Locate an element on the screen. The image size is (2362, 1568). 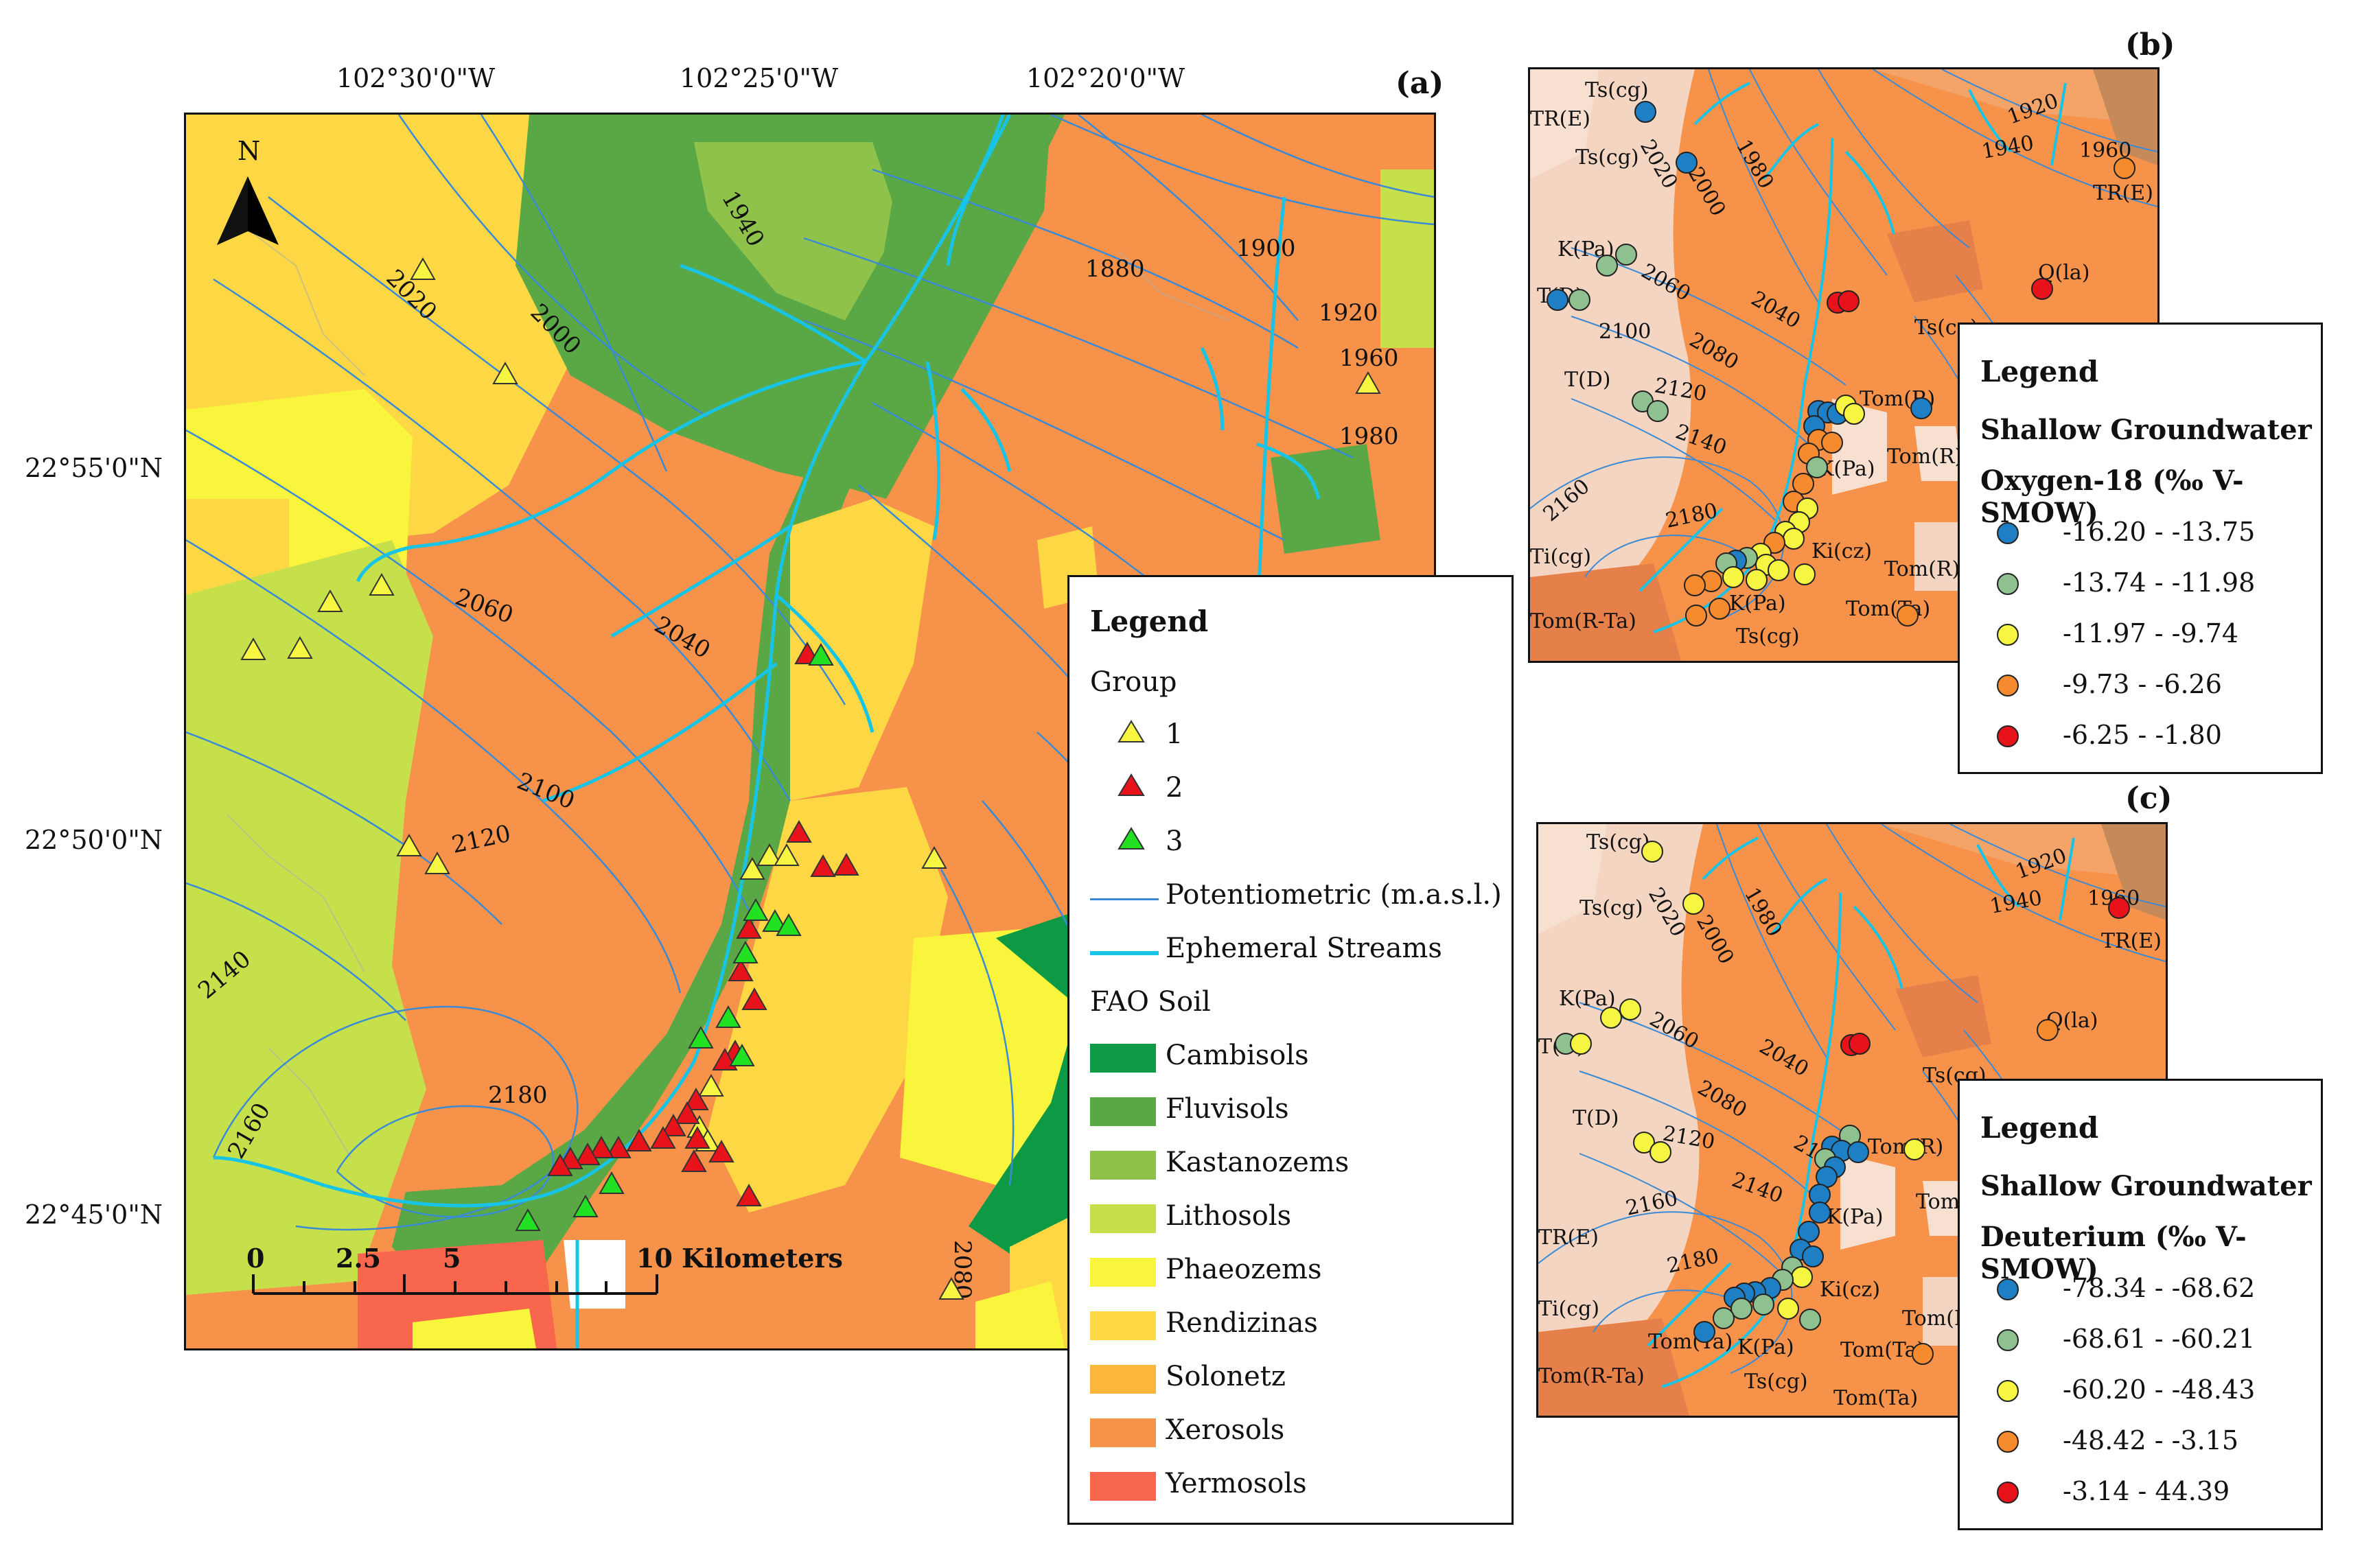
class-label: -48.42 - -3.15 is located at coordinates (2151, 1440).